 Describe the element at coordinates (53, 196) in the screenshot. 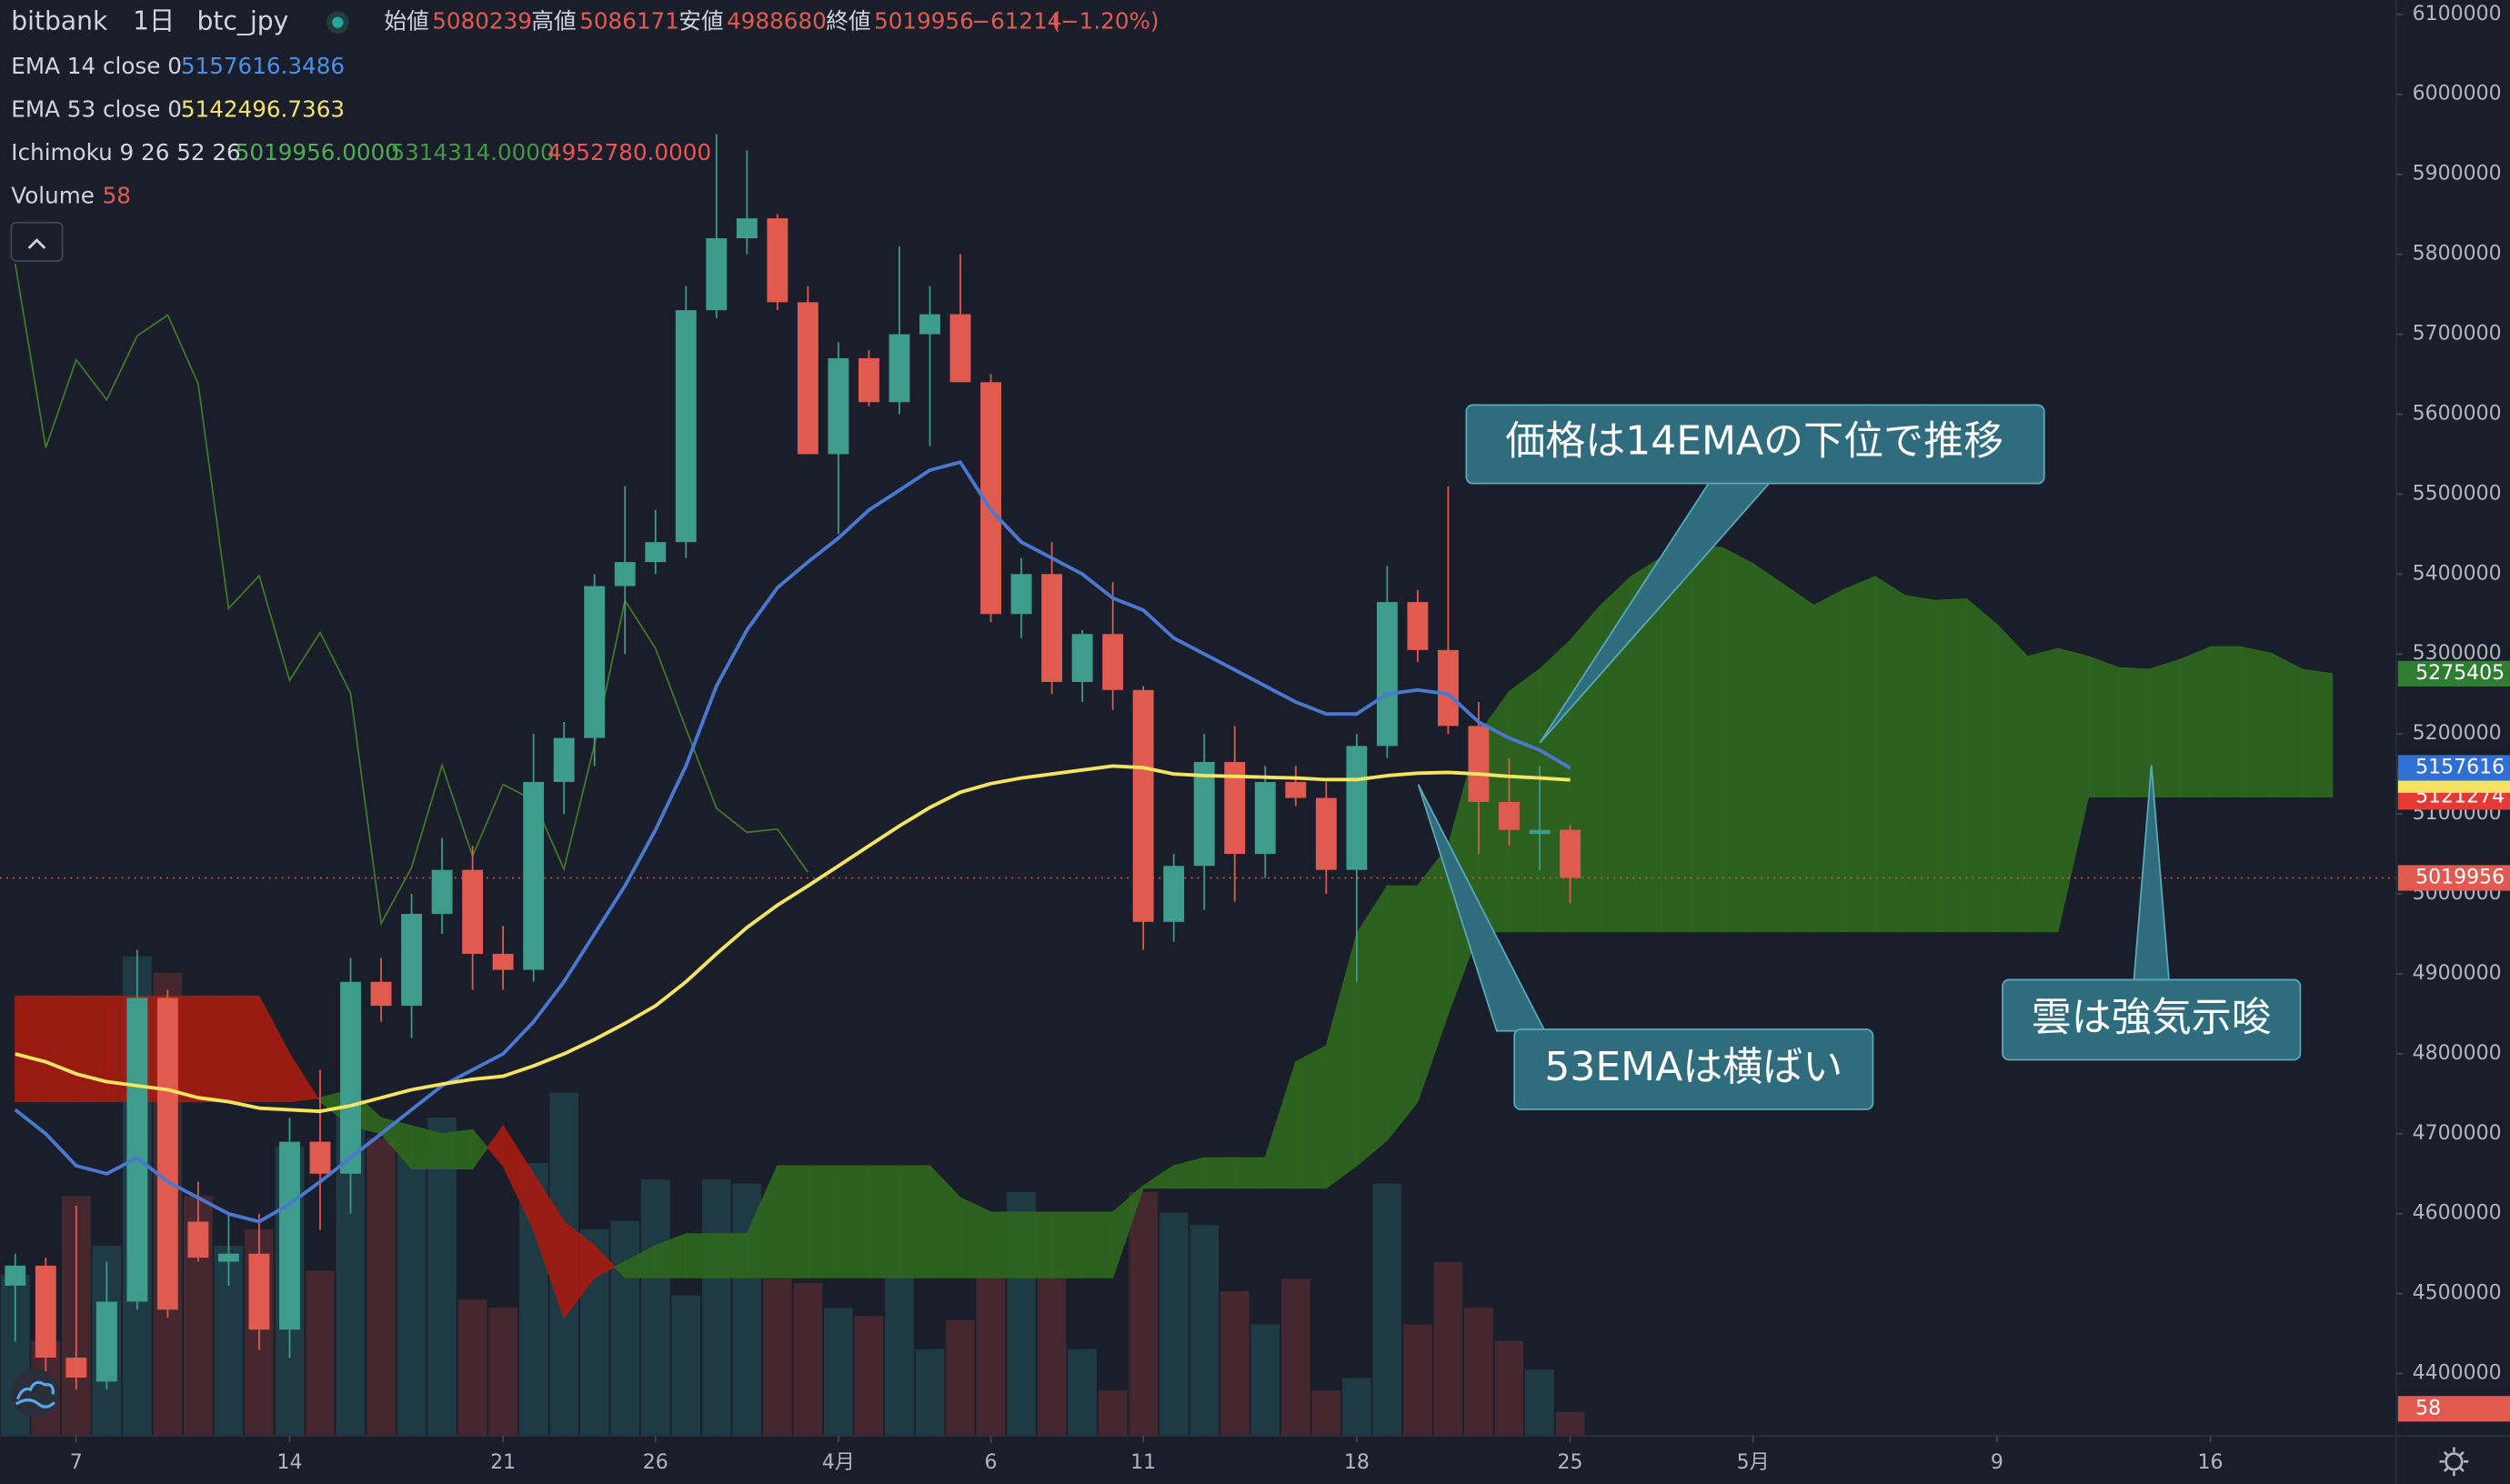

I see `legend-name: Volume` at that location.